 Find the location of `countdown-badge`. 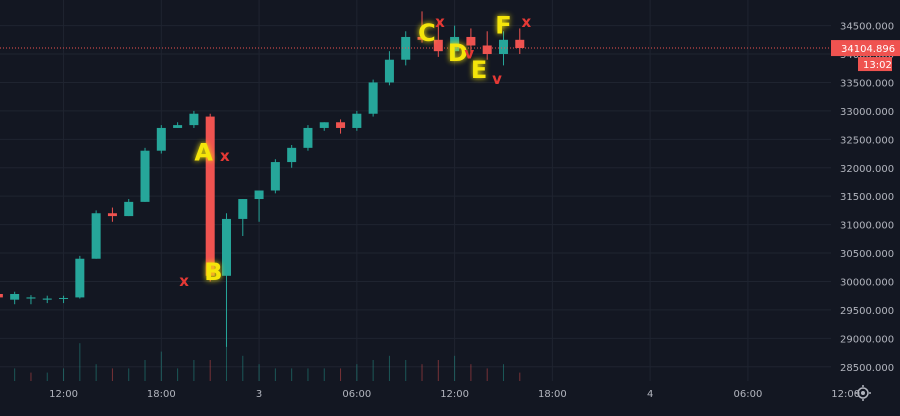

countdown-badge is located at coordinates (875, 64).